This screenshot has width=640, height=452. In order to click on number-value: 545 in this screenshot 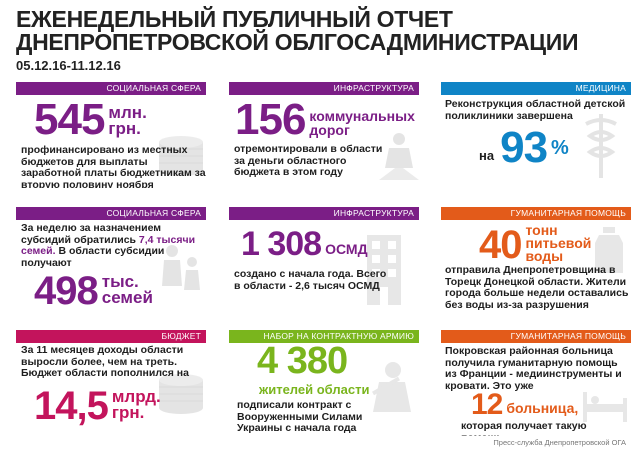, I will do `click(69, 119)`.